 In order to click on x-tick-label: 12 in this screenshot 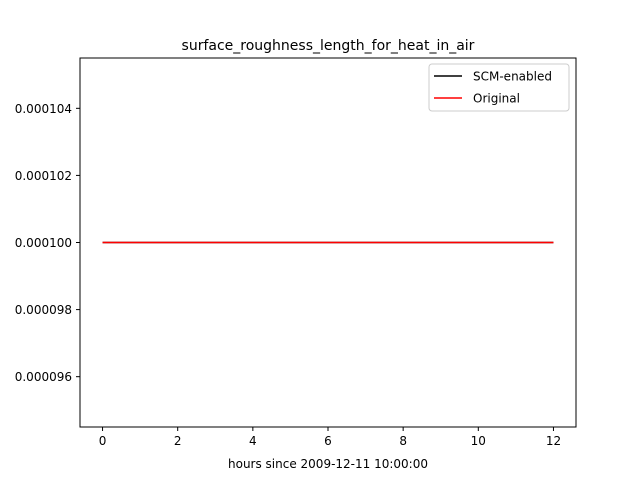, I will do `click(553, 441)`.